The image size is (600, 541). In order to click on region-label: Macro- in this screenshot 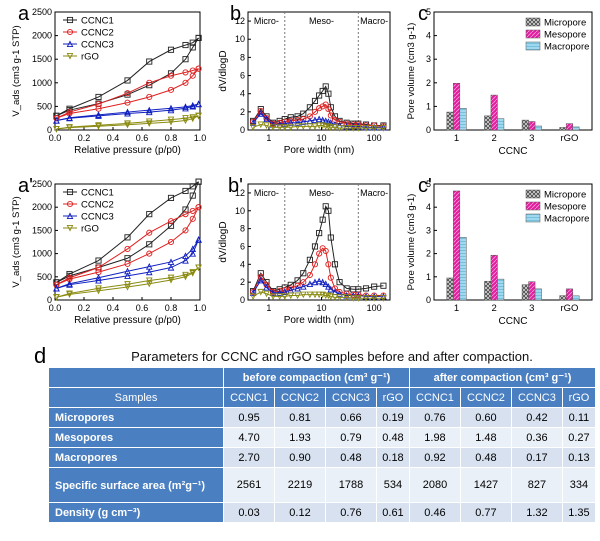, I will do `click(374, 193)`.